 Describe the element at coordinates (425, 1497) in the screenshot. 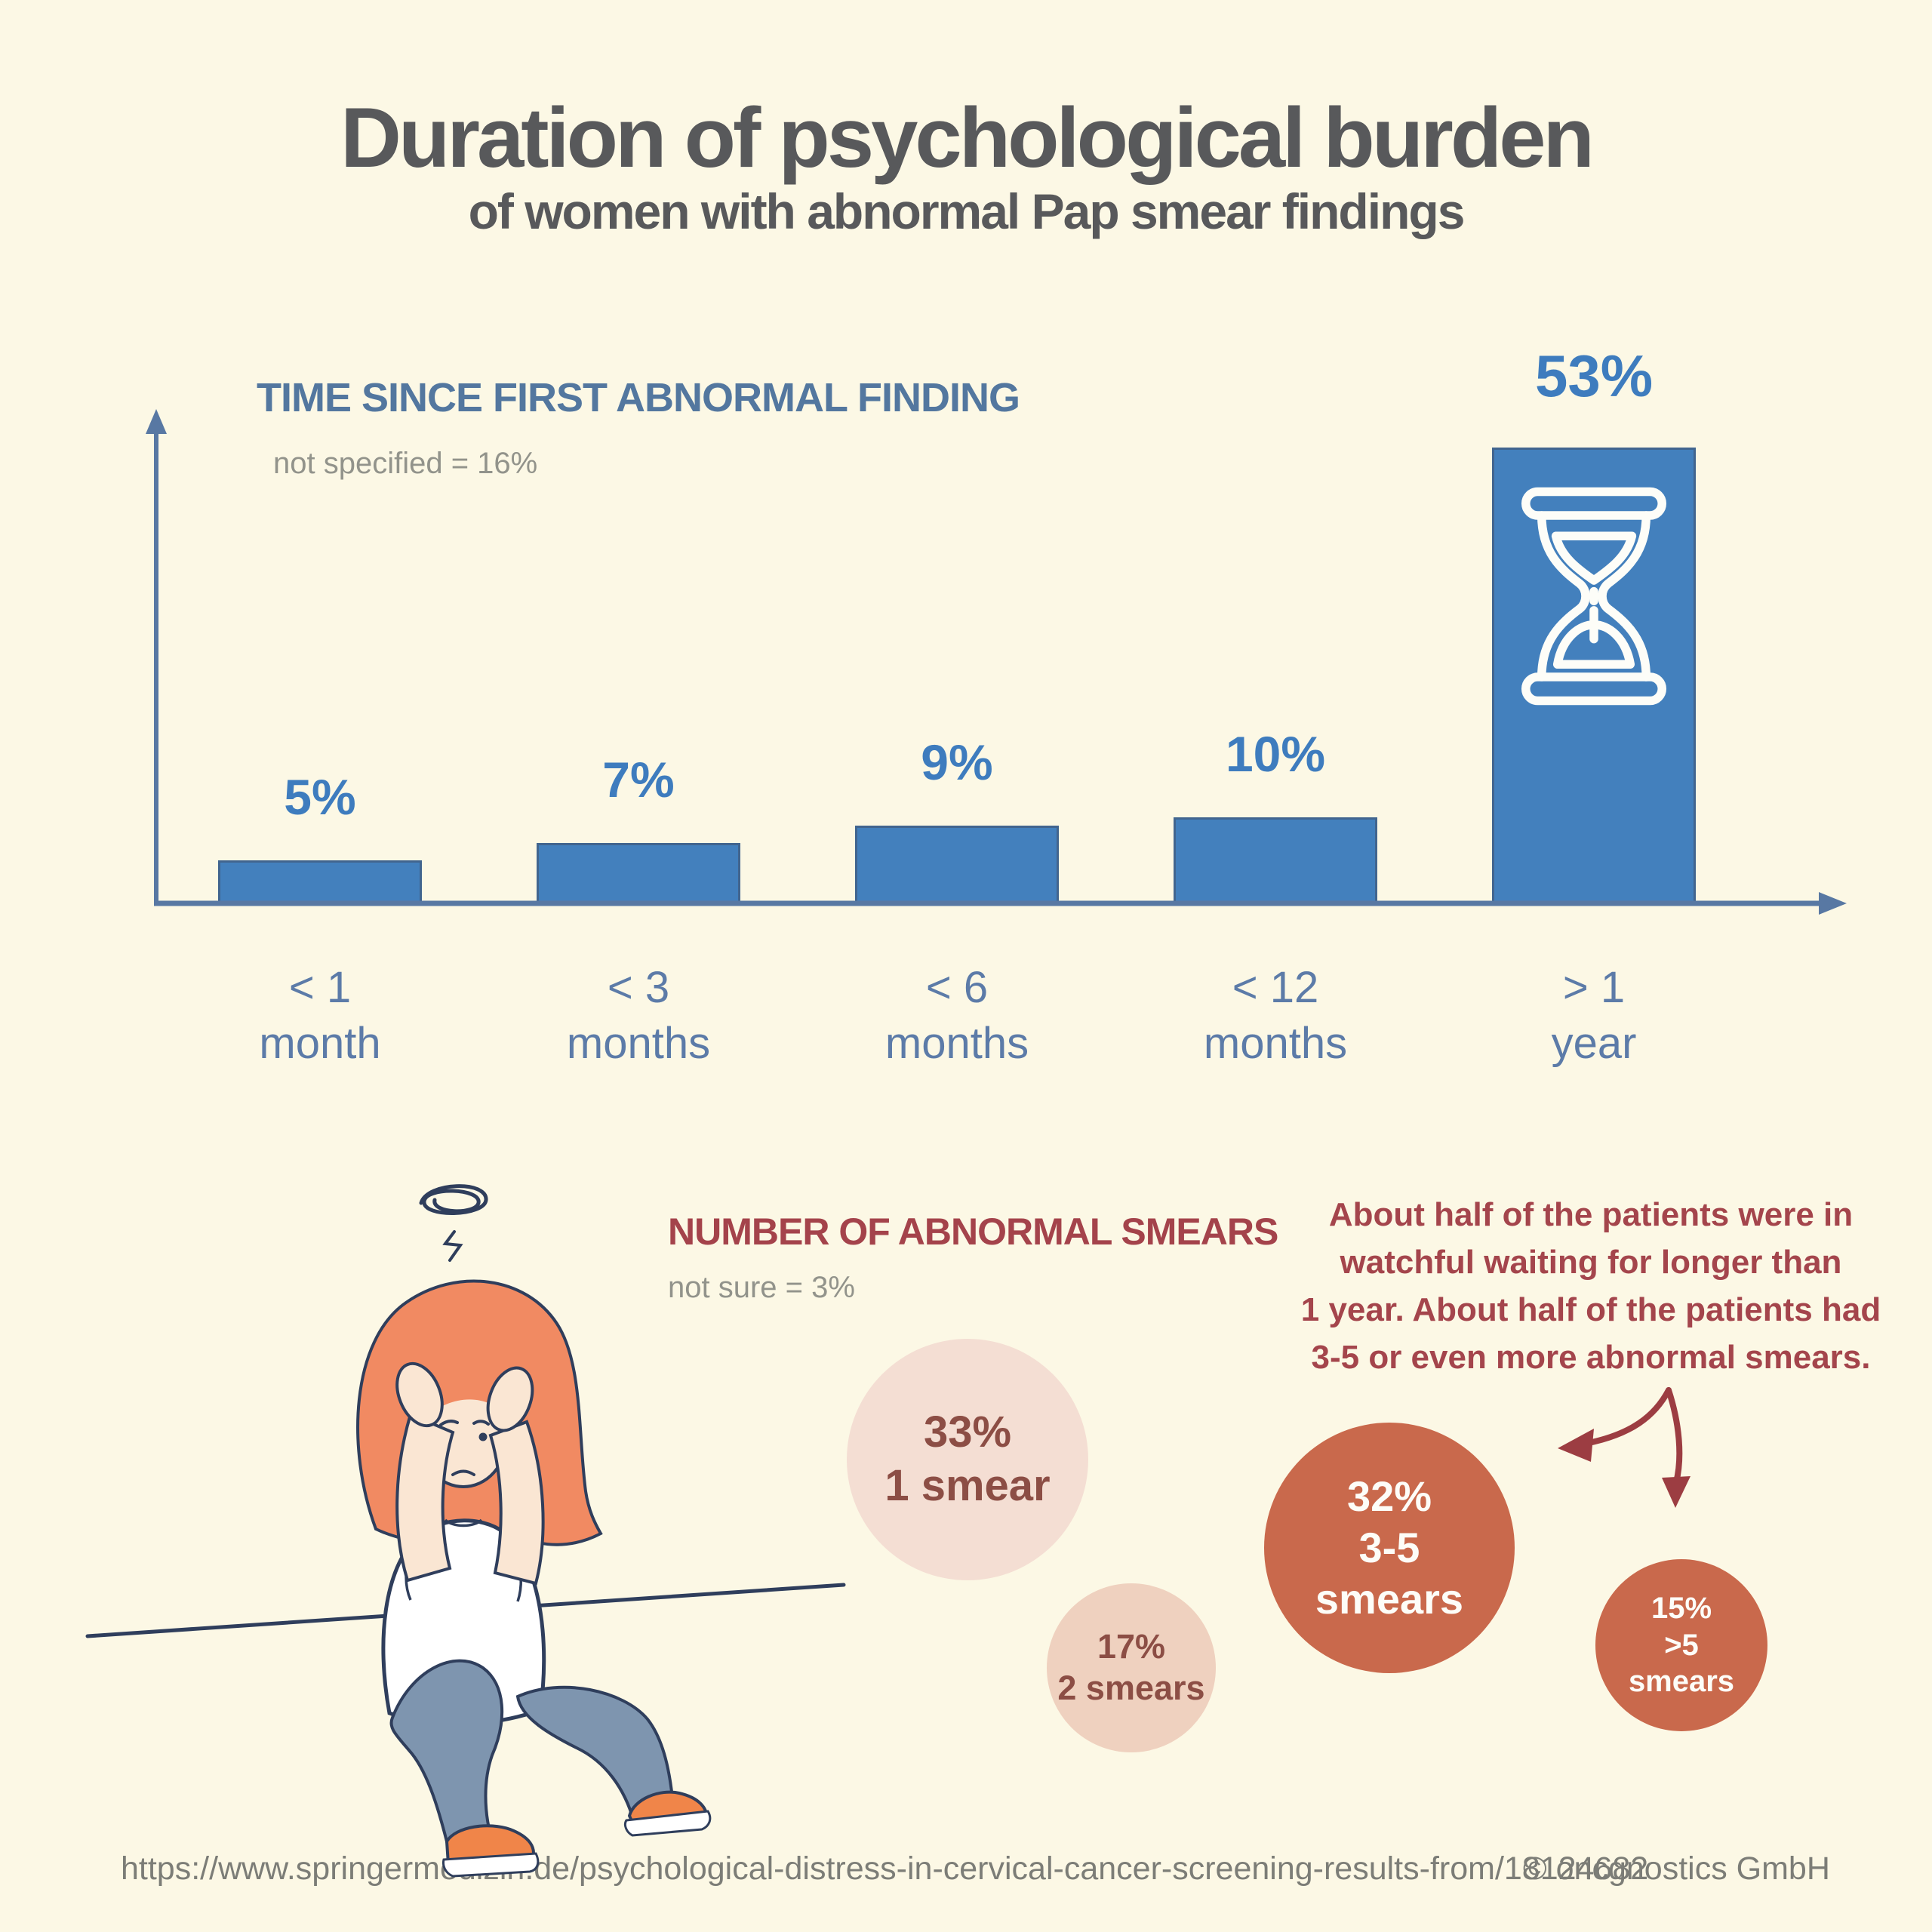

I see `left-arm` at that location.